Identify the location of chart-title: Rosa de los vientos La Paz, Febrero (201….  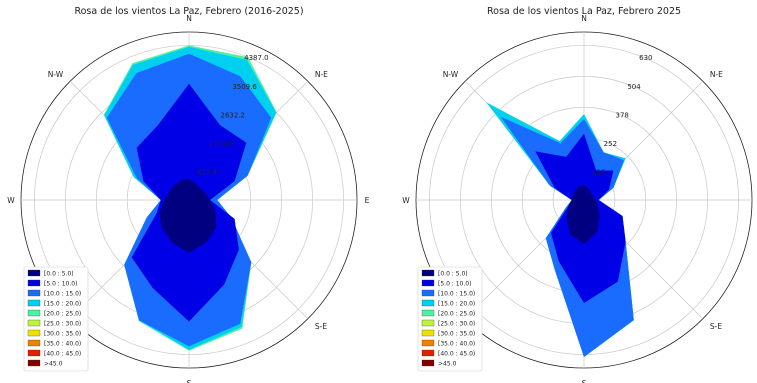
(188, 11).